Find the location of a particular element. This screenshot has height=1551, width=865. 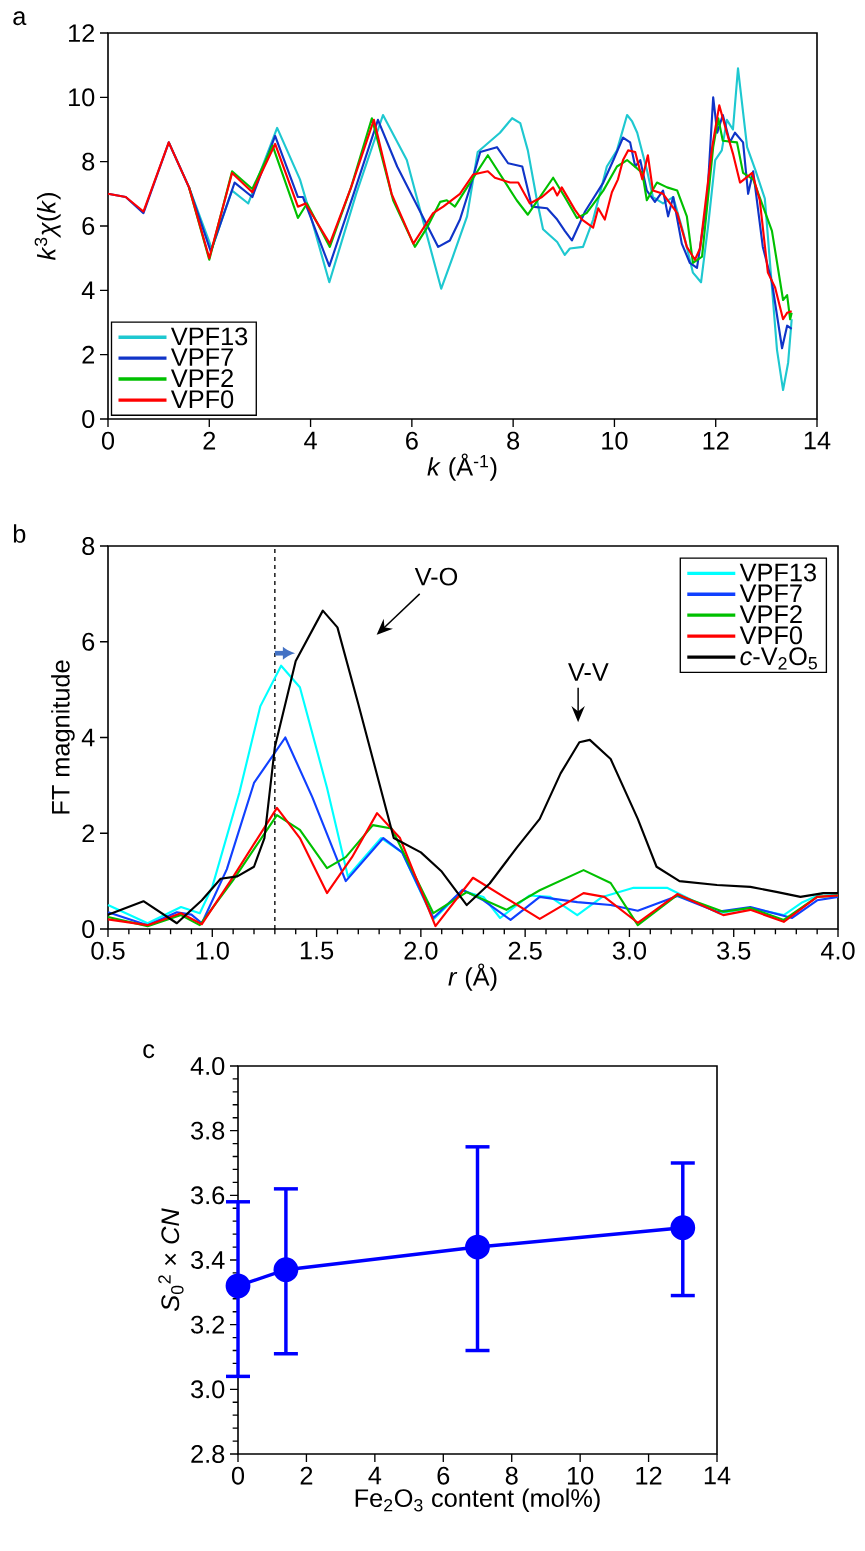

x-tick-label: 2.5 is located at coordinates (525, 950).